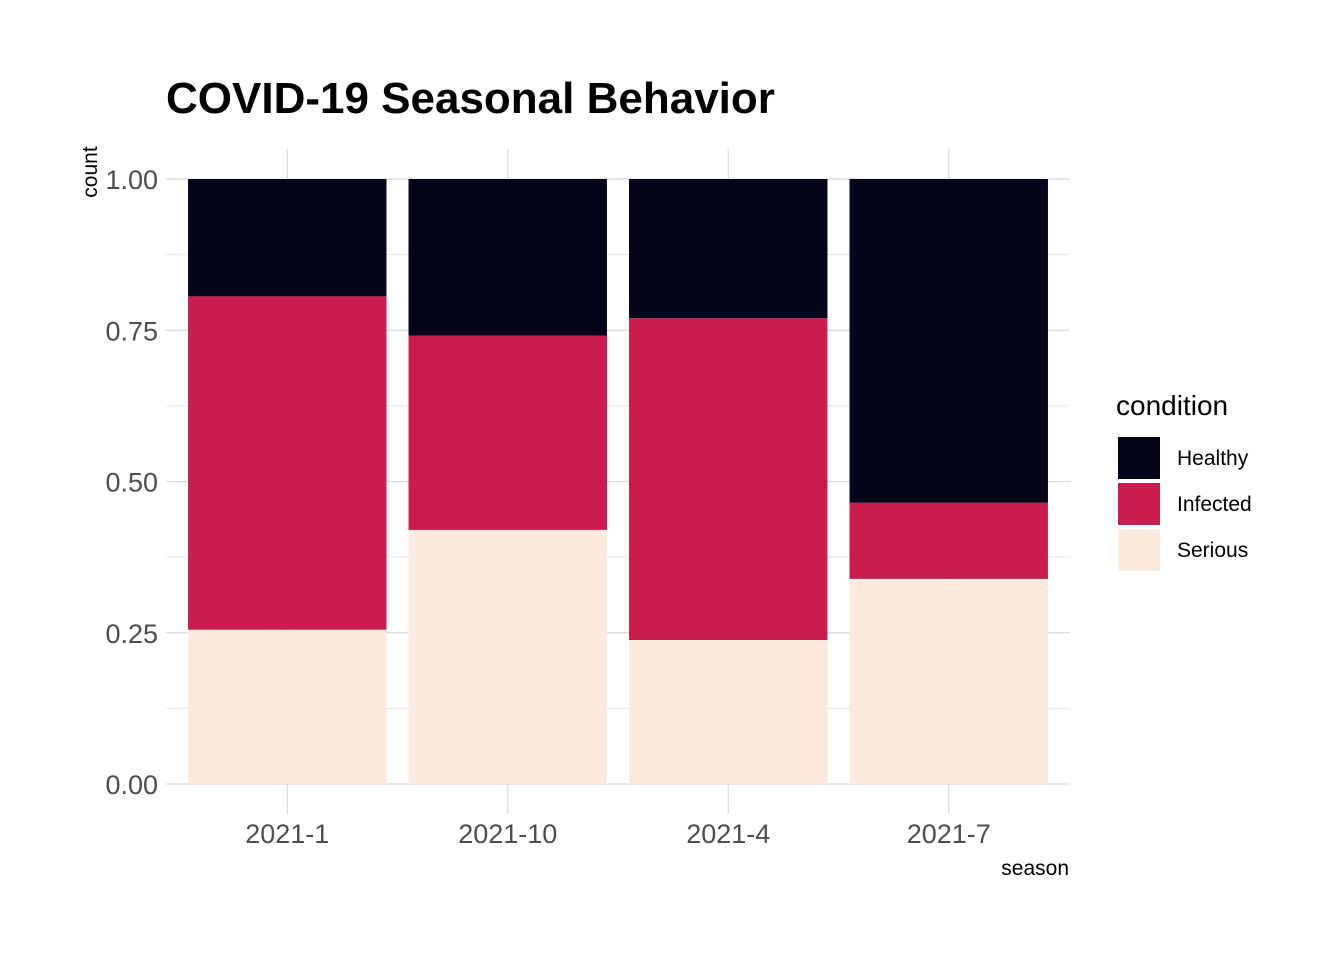  Describe the element at coordinates (1184, 480) in the screenshot. I see `legend: condition Healthy Infected Serious` at that location.